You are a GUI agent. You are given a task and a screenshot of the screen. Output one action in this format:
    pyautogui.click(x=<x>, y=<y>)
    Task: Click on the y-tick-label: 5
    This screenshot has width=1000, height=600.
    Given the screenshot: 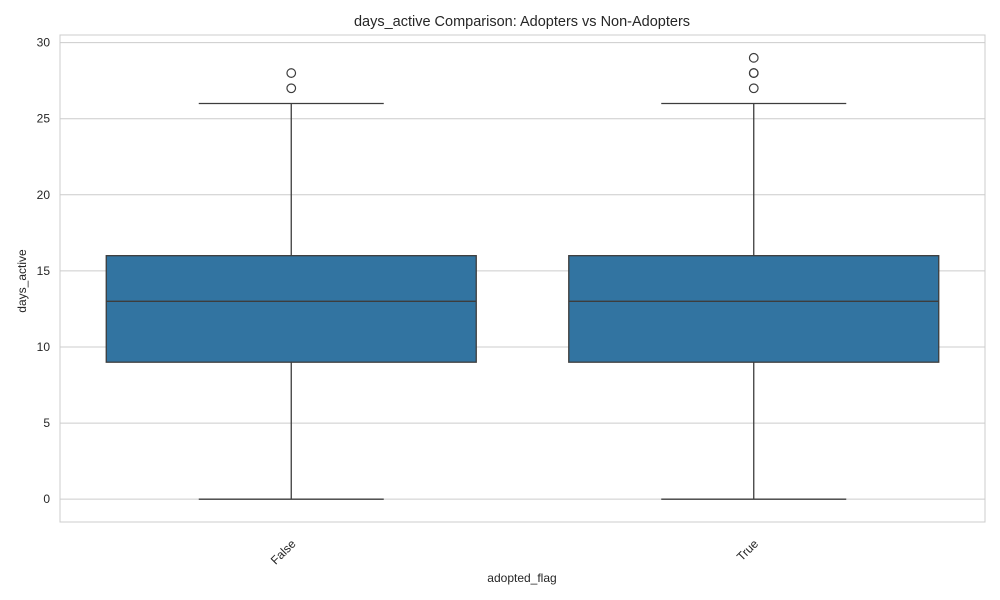 What is the action you would take?
    pyautogui.click(x=46, y=423)
    